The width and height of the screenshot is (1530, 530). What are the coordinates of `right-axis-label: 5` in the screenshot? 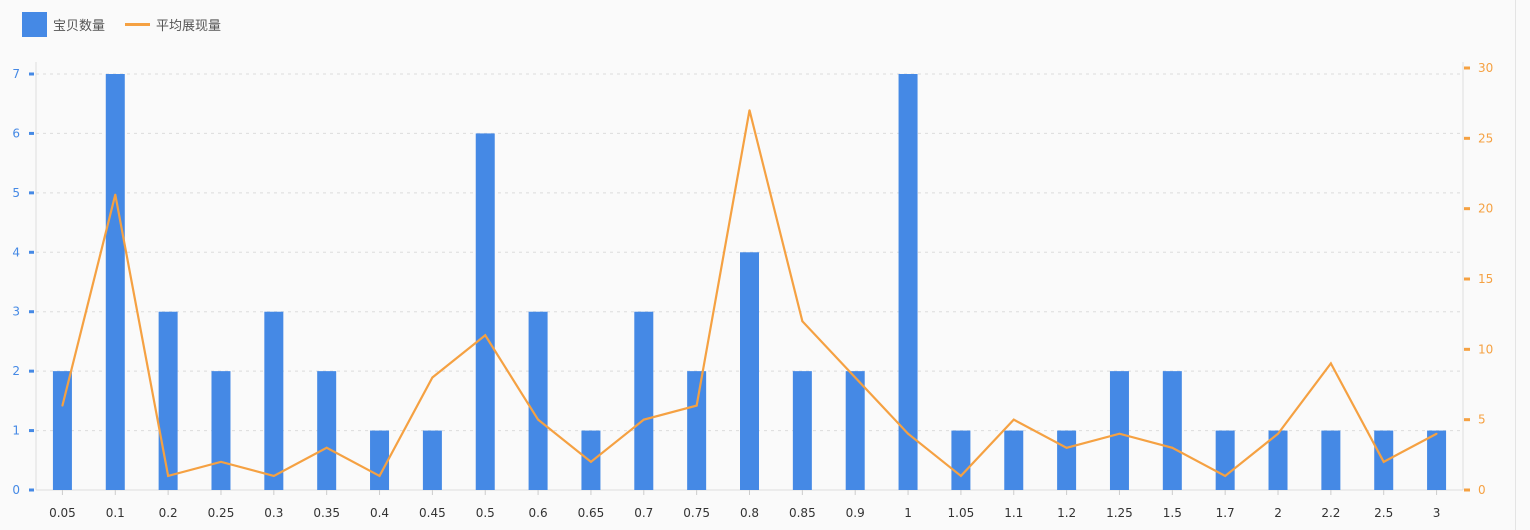 It's located at (1482, 420).